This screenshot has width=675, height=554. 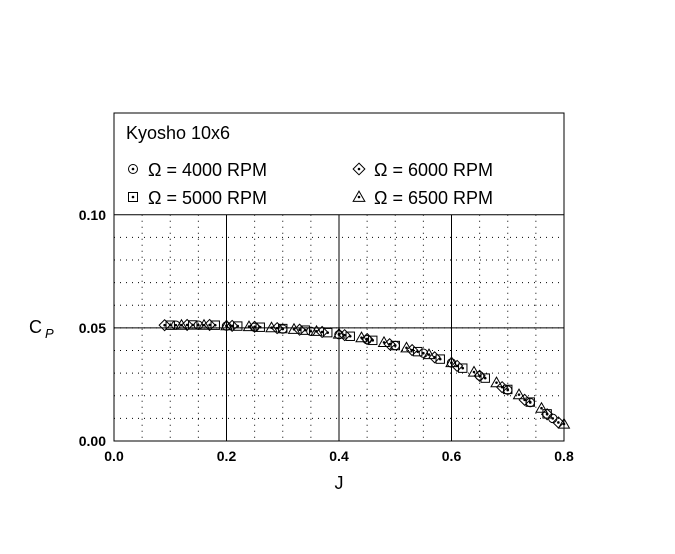 I want to click on y-axis-label: C P, so click(x=41, y=329).